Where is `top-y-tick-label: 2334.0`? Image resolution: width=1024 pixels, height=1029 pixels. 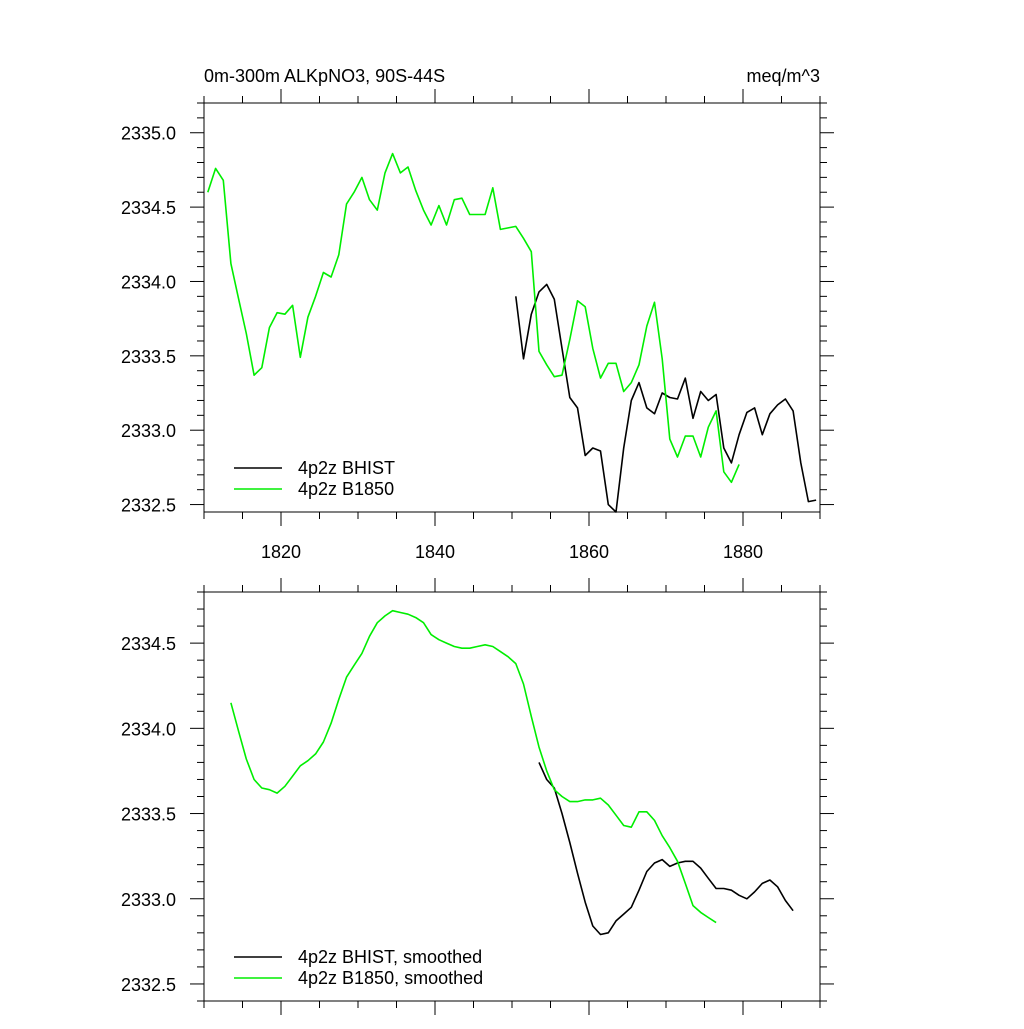
top-y-tick-label: 2334.0 is located at coordinates (148, 282).